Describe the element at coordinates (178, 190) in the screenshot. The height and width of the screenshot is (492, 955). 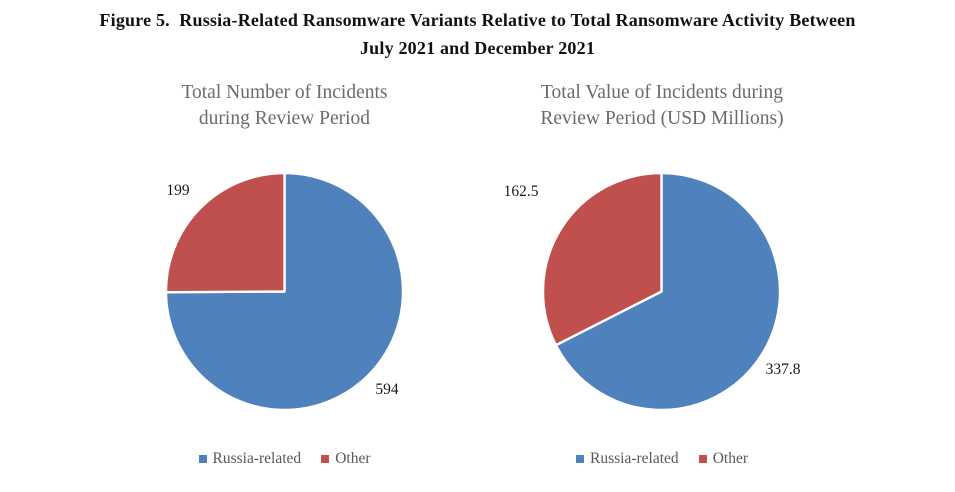
I see `data-label-other-count: 199` at that location.